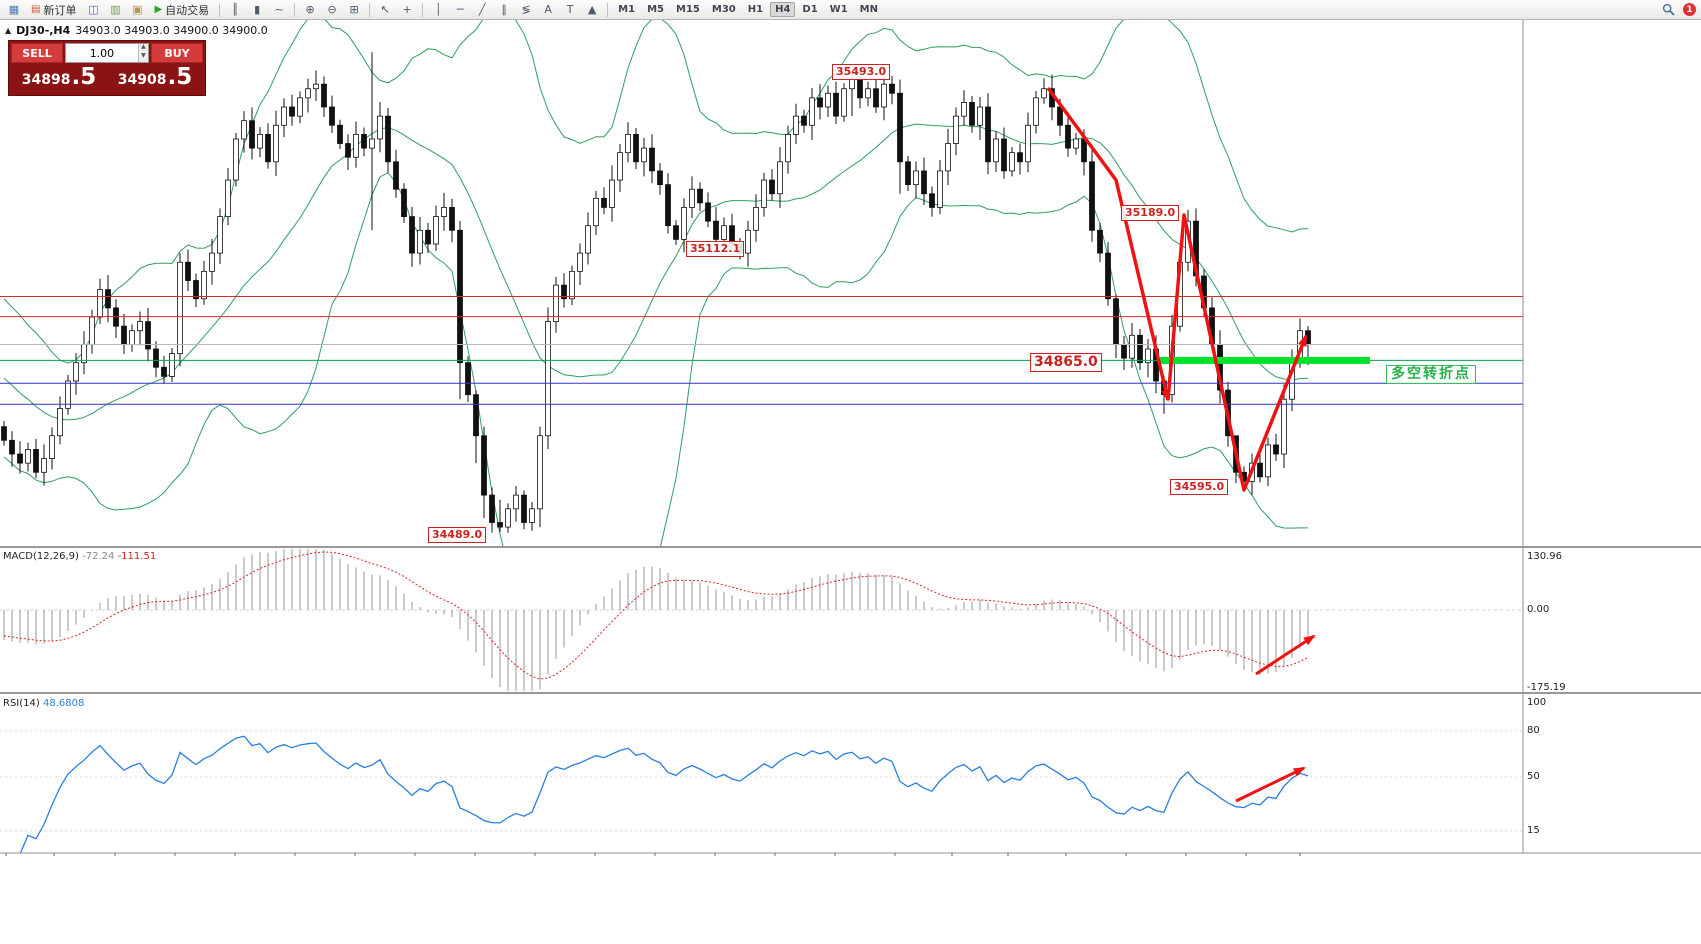  What do you see at coordinates (868, 9) in the screenshot?
I see `tf-mn: MN` at bounding box center [868, 9].